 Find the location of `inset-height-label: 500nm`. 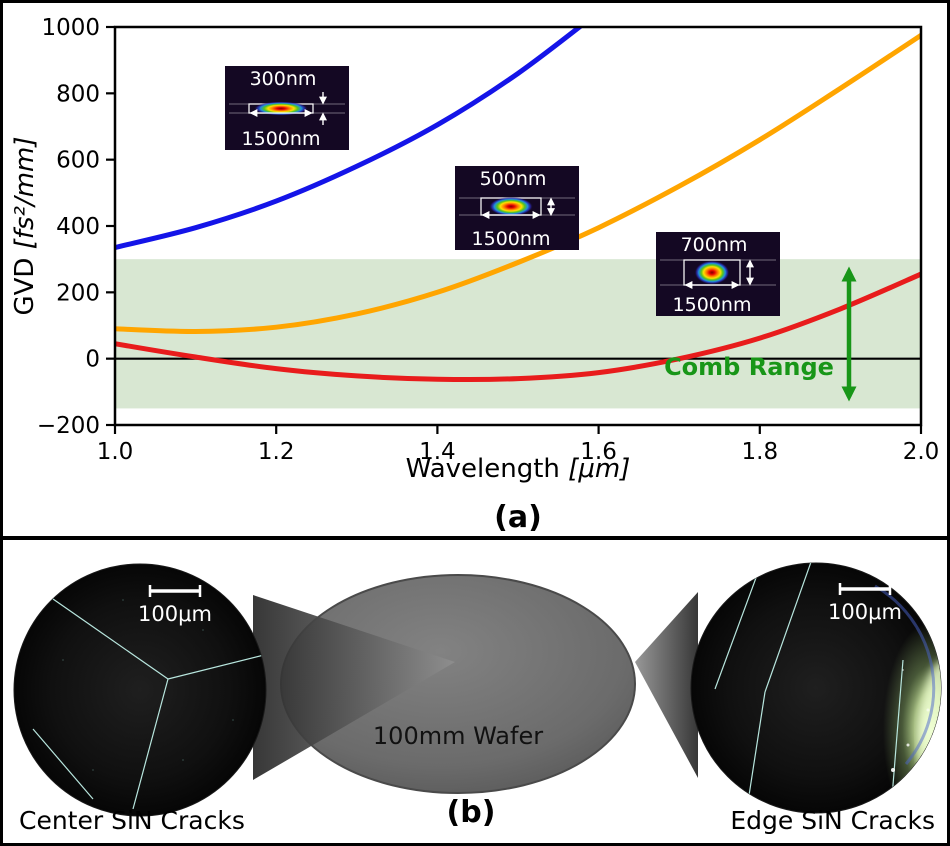

inset-height-label: 500nm is located at coordinates (513, 179).